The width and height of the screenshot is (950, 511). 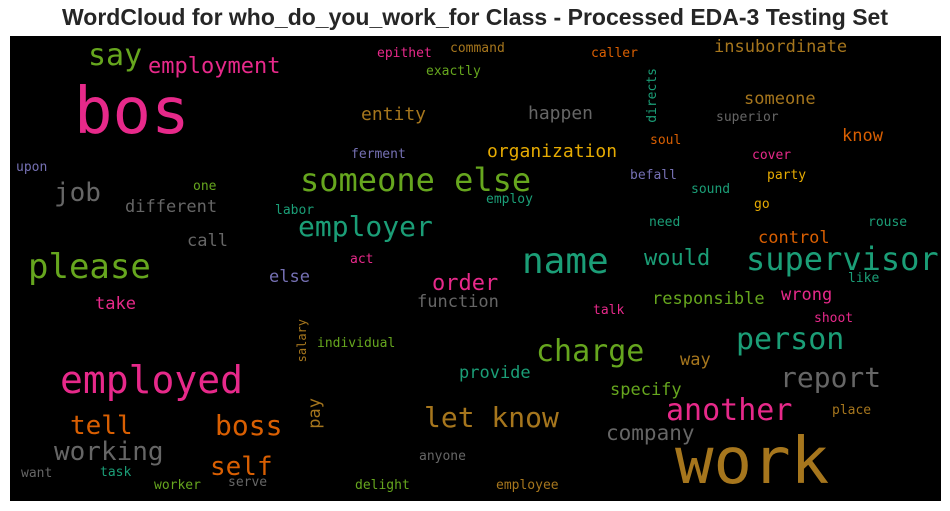 I want to click on word-wrong: wrong, so click(x=807, y=295).